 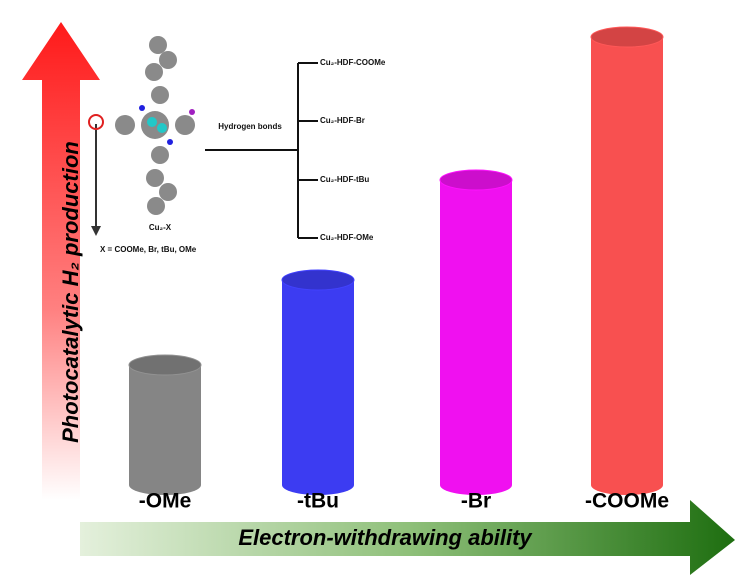 What do you see at coordinates (70, 292) in the screenshot?
I see `y-axis-title: Photocatalytic H₂ production` at bounding box center [70, 292].